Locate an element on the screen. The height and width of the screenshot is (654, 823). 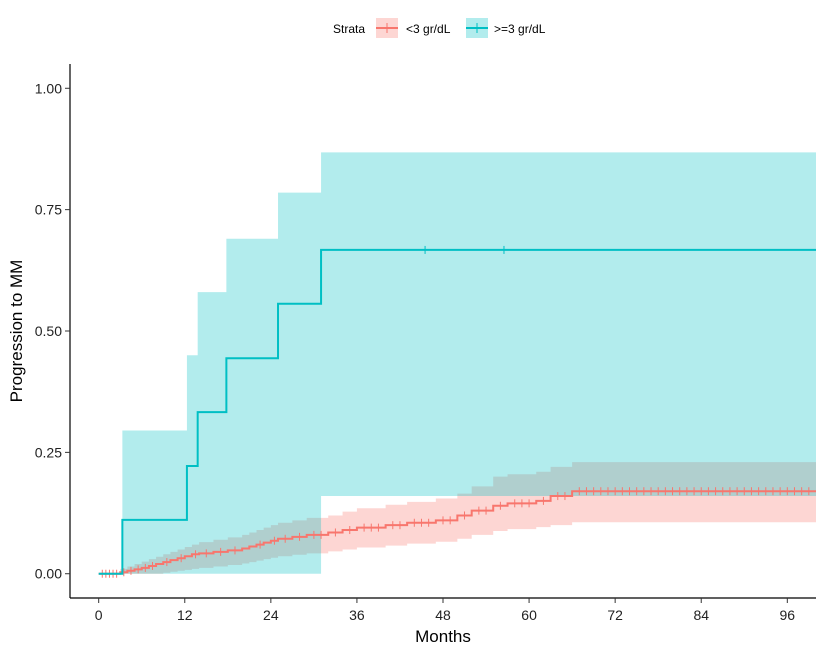
legend-label-lt3: <3 gr/dL is located at coordinates (428, 29).